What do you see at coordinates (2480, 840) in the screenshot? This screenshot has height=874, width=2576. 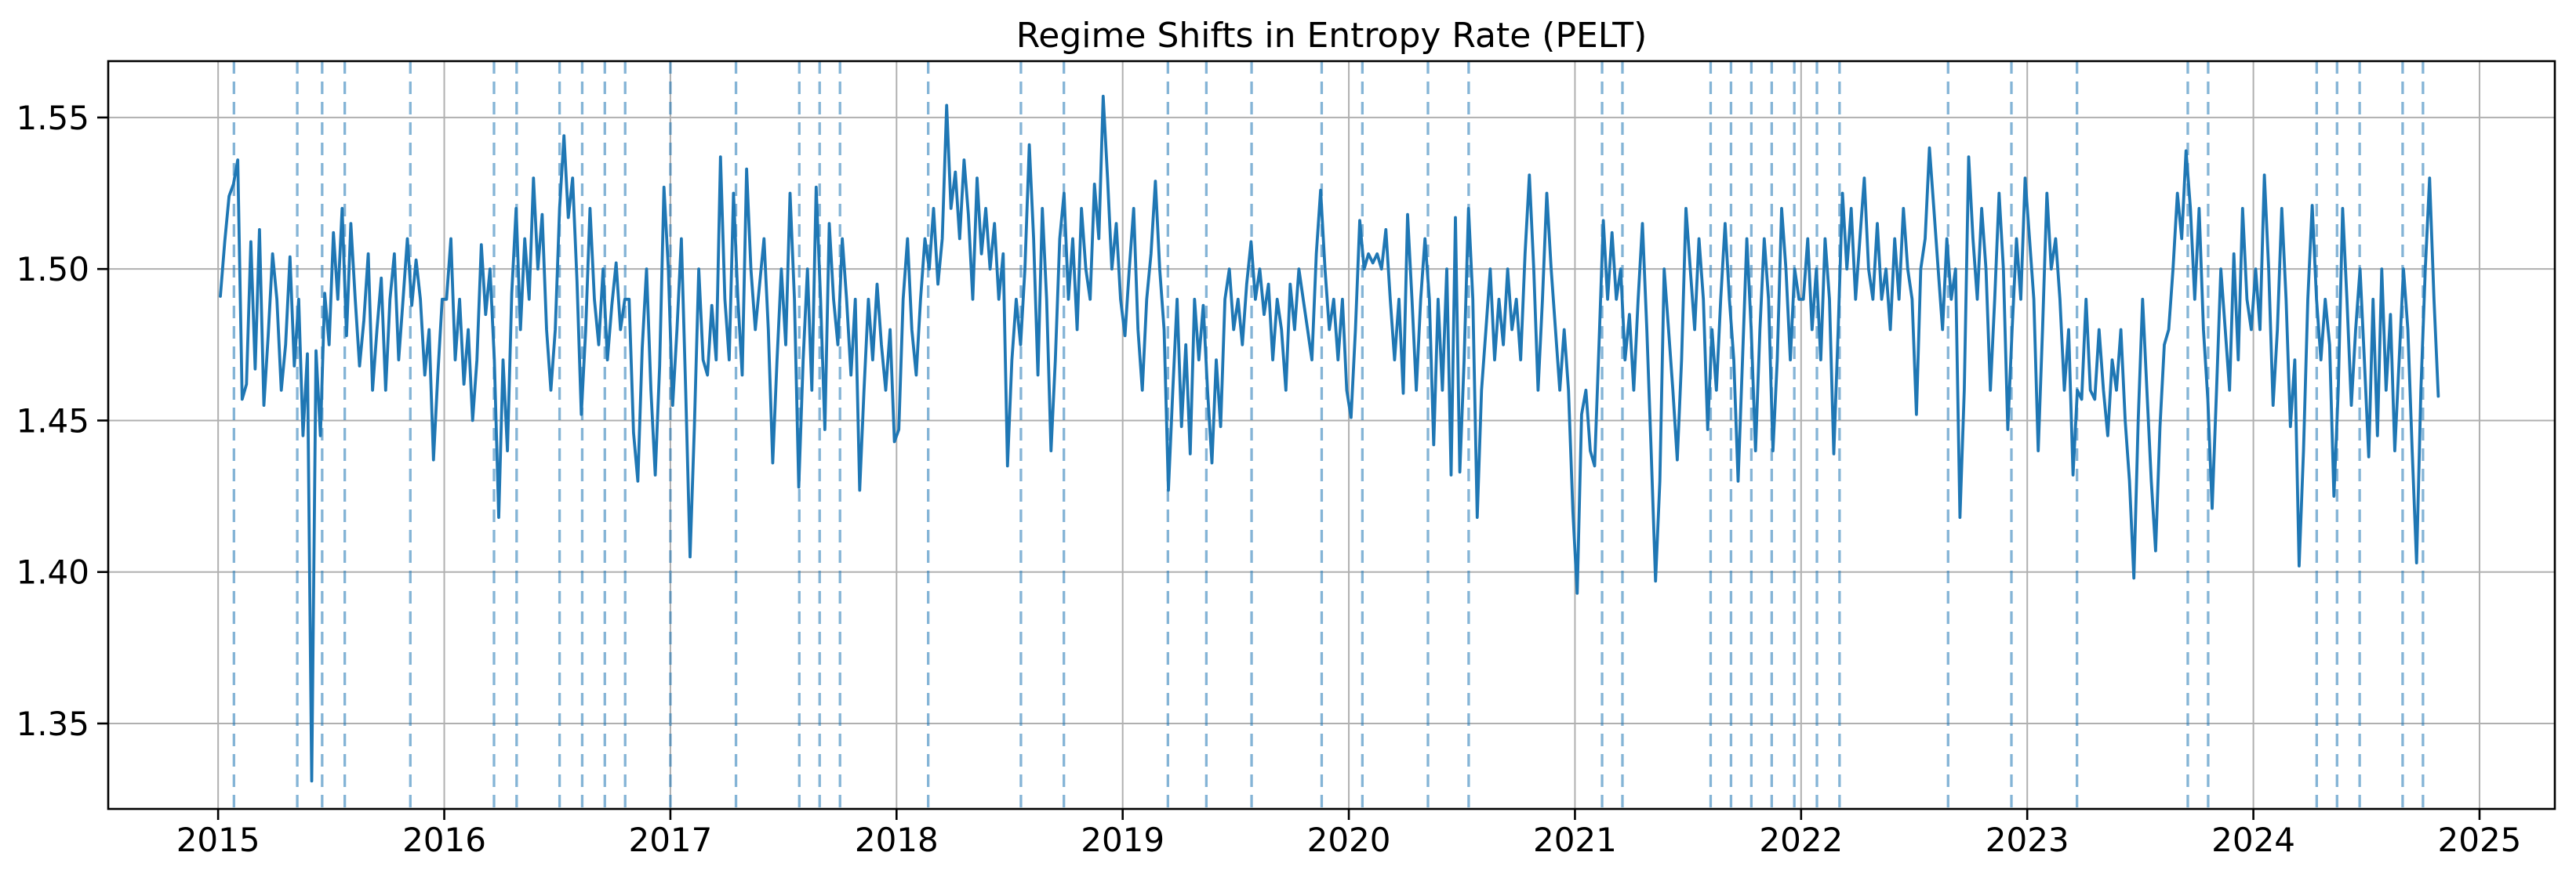 I see `x-tick-label: 2025` at bounding box center [2480, 840].